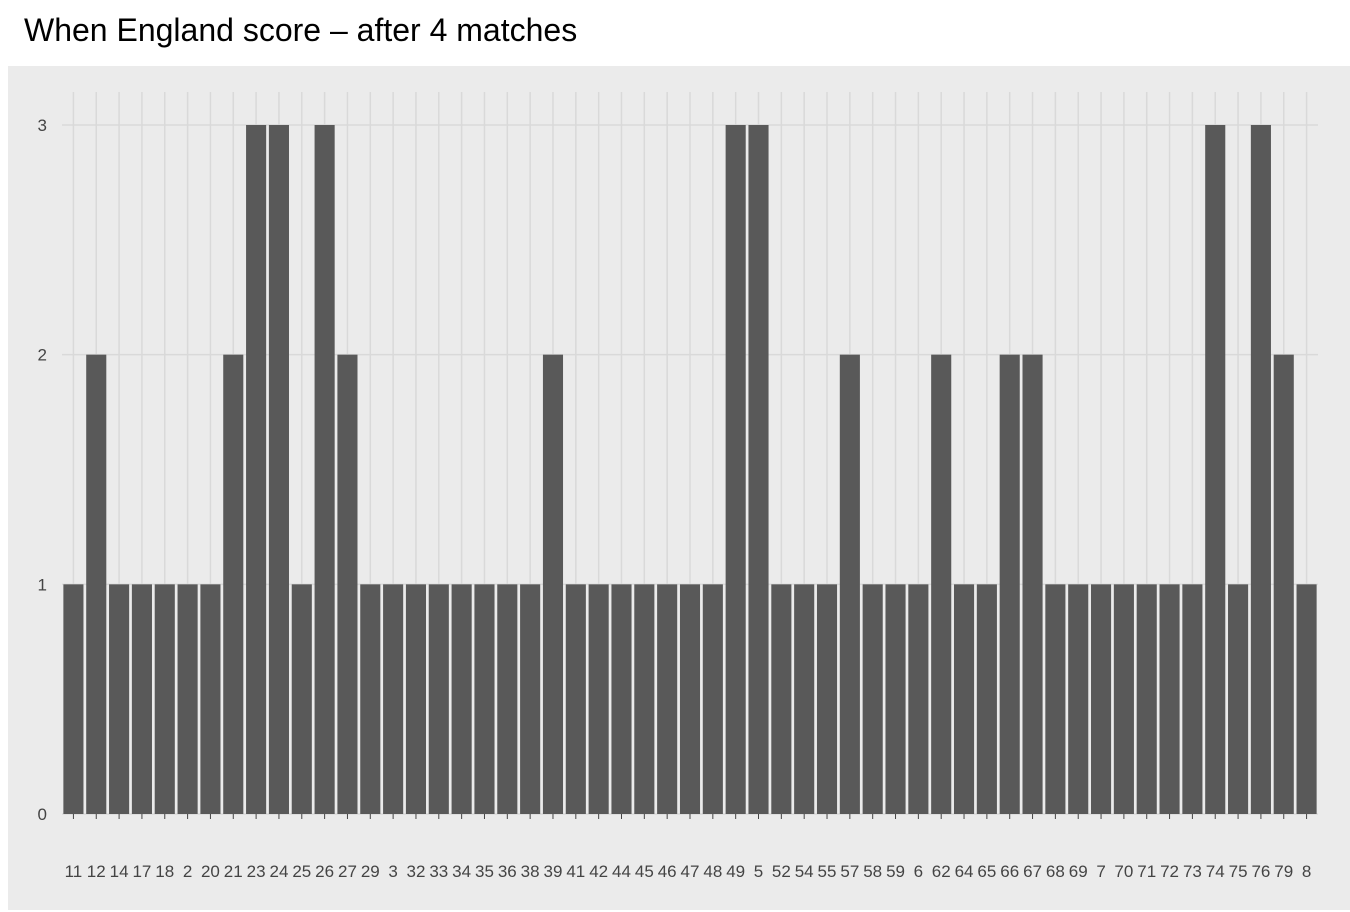 Image resolution: width=1350 pixels, height=912 pixels. Describe the element at coordinates (986, 871) in the screenshot. I see `x-tick-label: 65` at that location.